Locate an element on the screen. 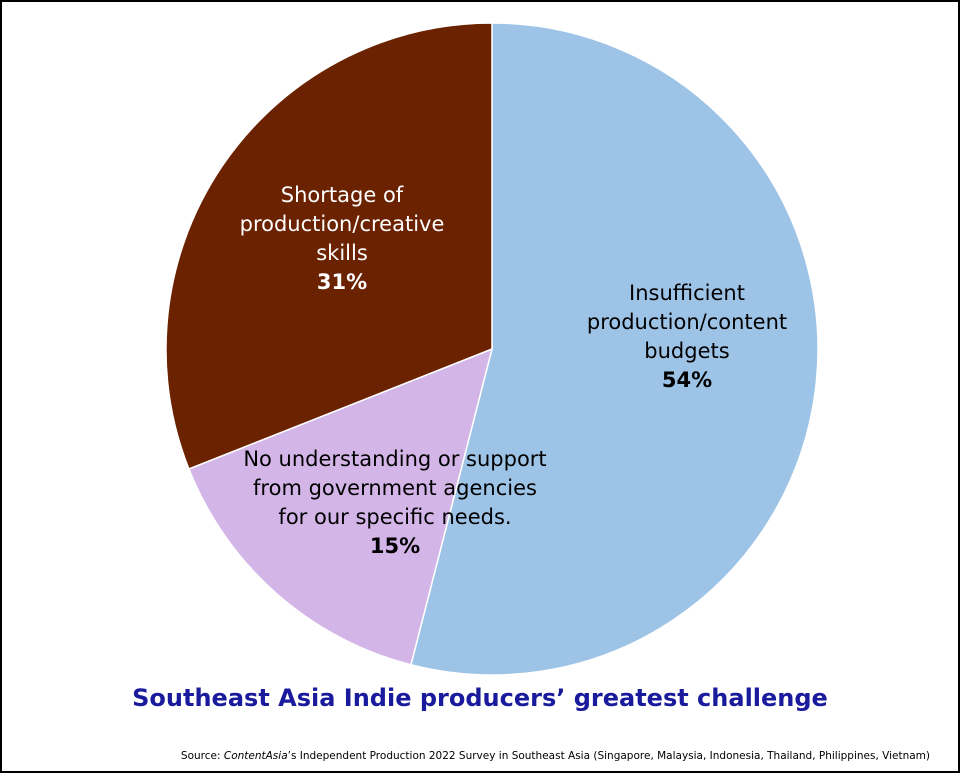 The height and width of the screenshot is (773, 960). source-publisher: ContentAsia is located at coordinates (255, 756).